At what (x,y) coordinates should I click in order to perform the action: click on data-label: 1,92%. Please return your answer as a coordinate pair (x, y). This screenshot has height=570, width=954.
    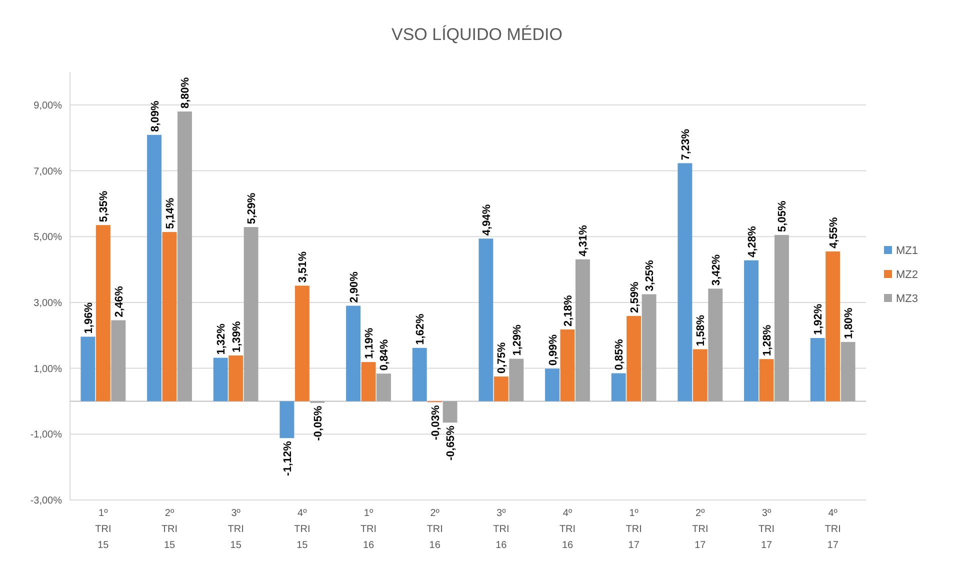
    Looking at the image, I should click on (818, 320).